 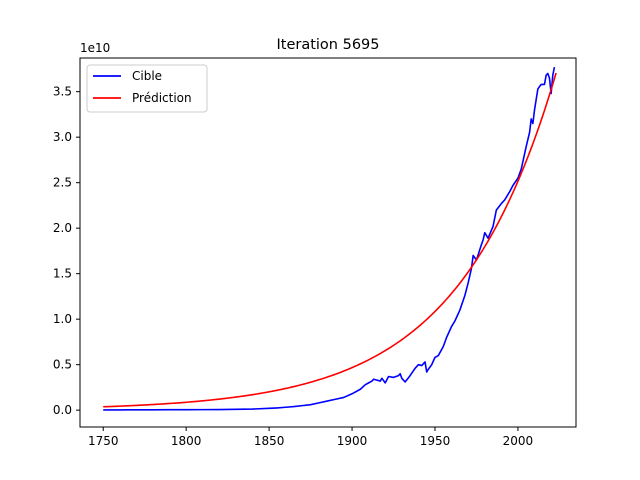 What do you see at coordinates (147, 88) in the screenshot?
I see `legend: Cible Prédiction` at bounding box center [147, 88].